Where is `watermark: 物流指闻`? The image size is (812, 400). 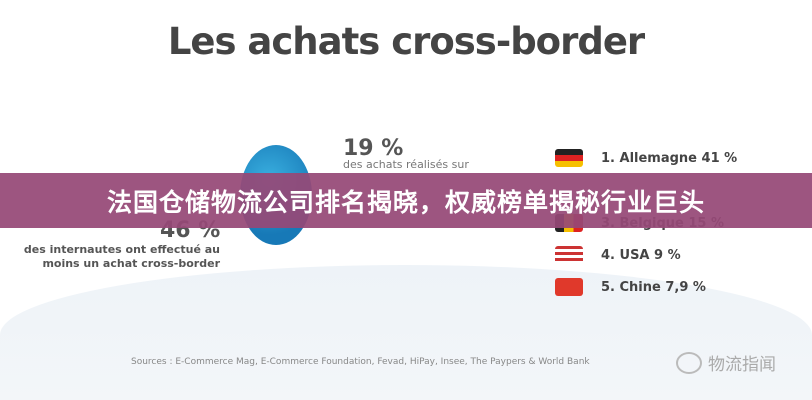
watermark: 物流指闻 is located at coordinates (726, 362).